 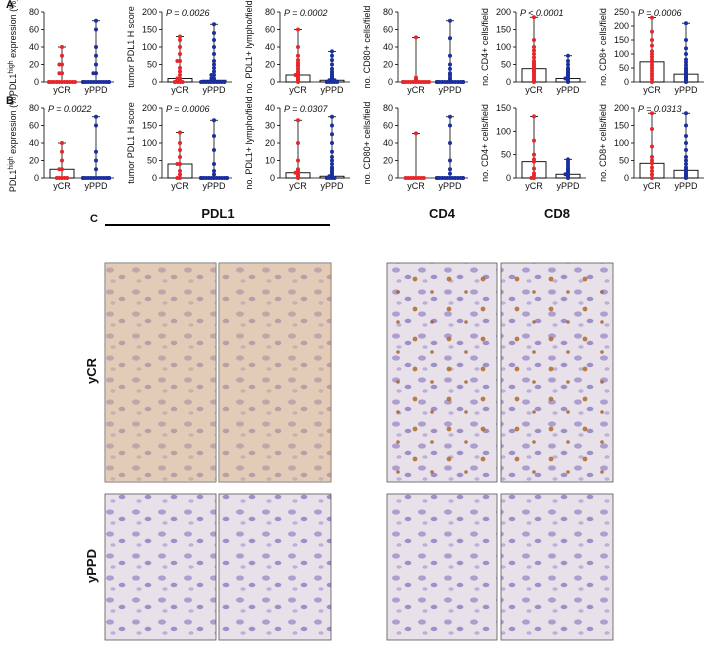 What do you see at coordinates (13, 85) in the screenshot?
I see `y-axis-label-part: PDL1` at bounding box center [13, 85].